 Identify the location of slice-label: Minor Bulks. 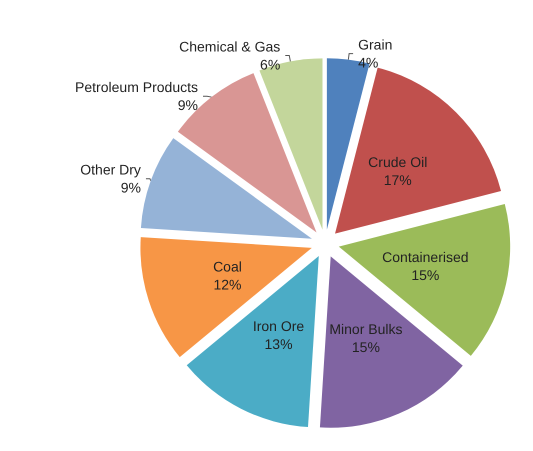
(365, 328).